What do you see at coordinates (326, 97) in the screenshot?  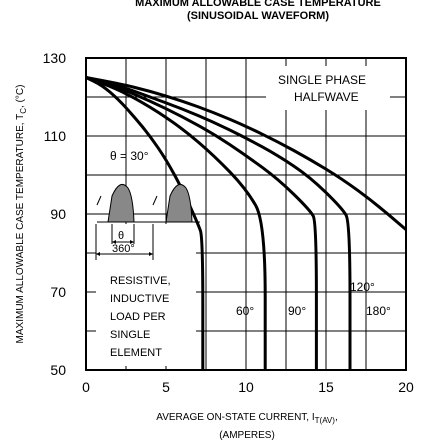 I see `single-phase-line2: HALFWAVE` at bounding box center [326, 97].